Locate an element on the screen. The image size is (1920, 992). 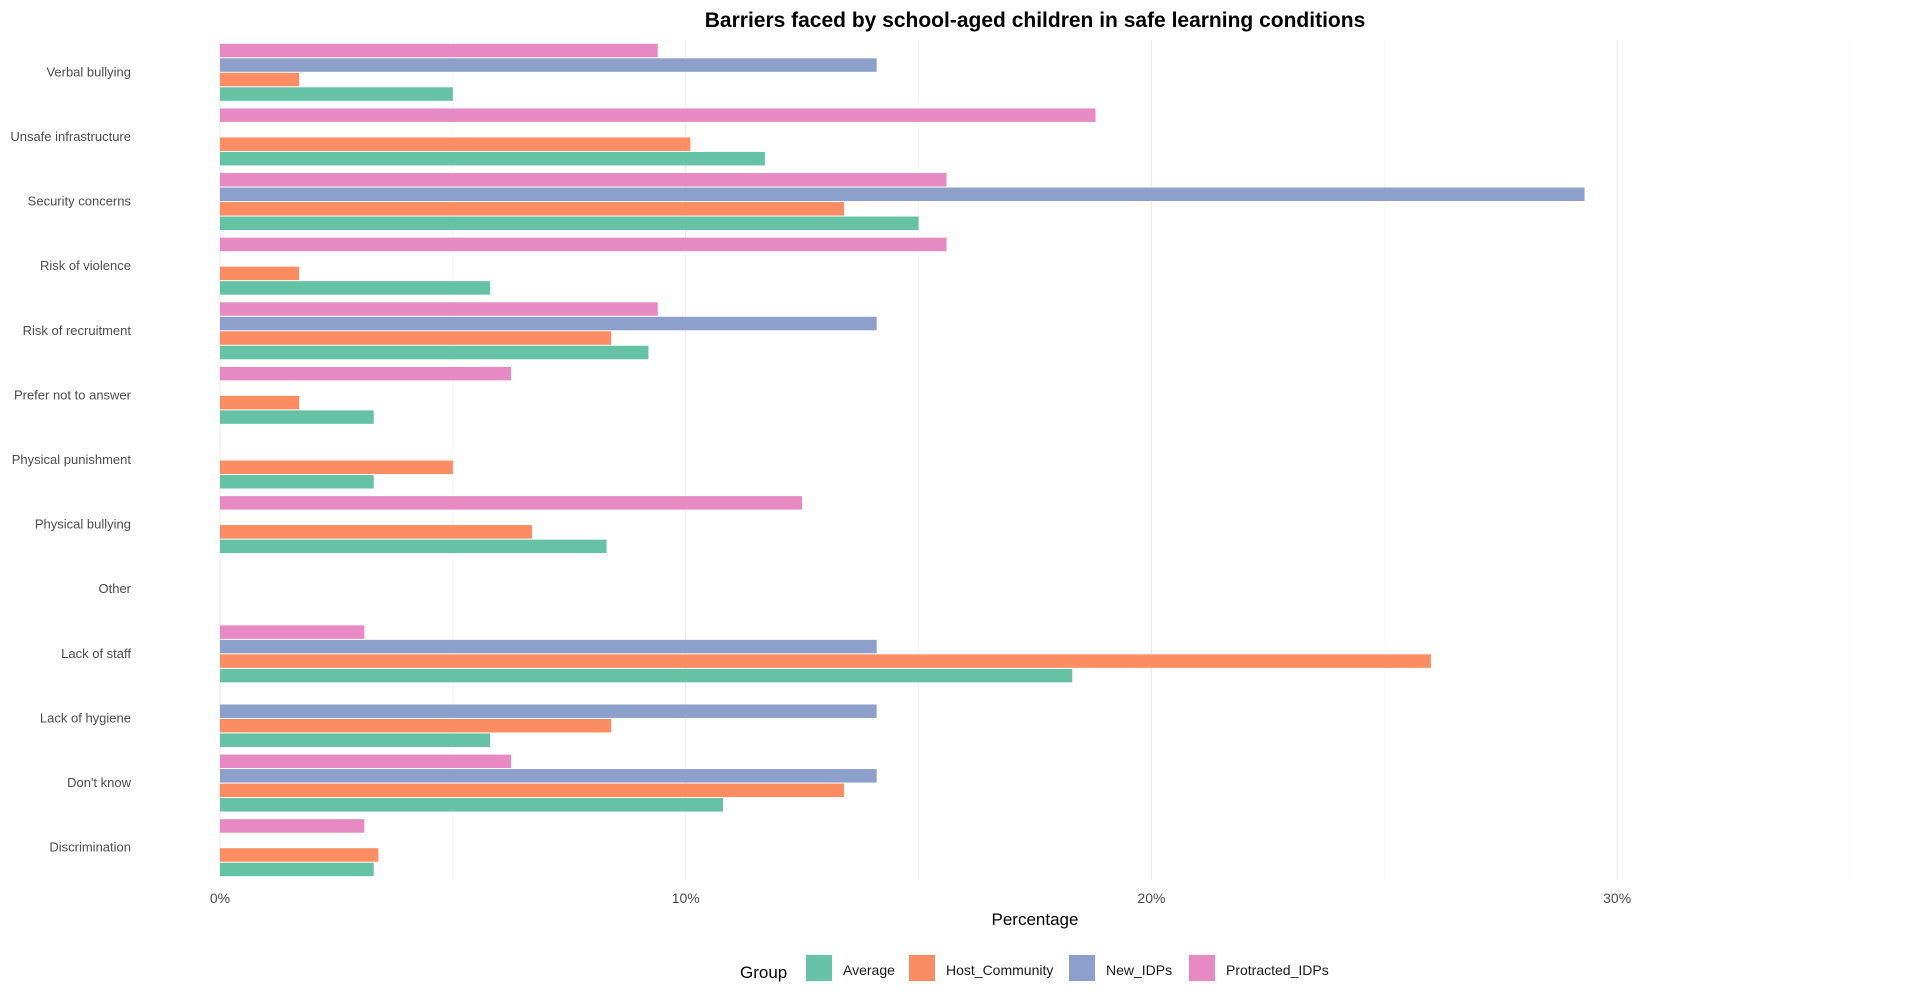
bar-protracted-idps-verbal-bullying is located at coordinates (439, 50).